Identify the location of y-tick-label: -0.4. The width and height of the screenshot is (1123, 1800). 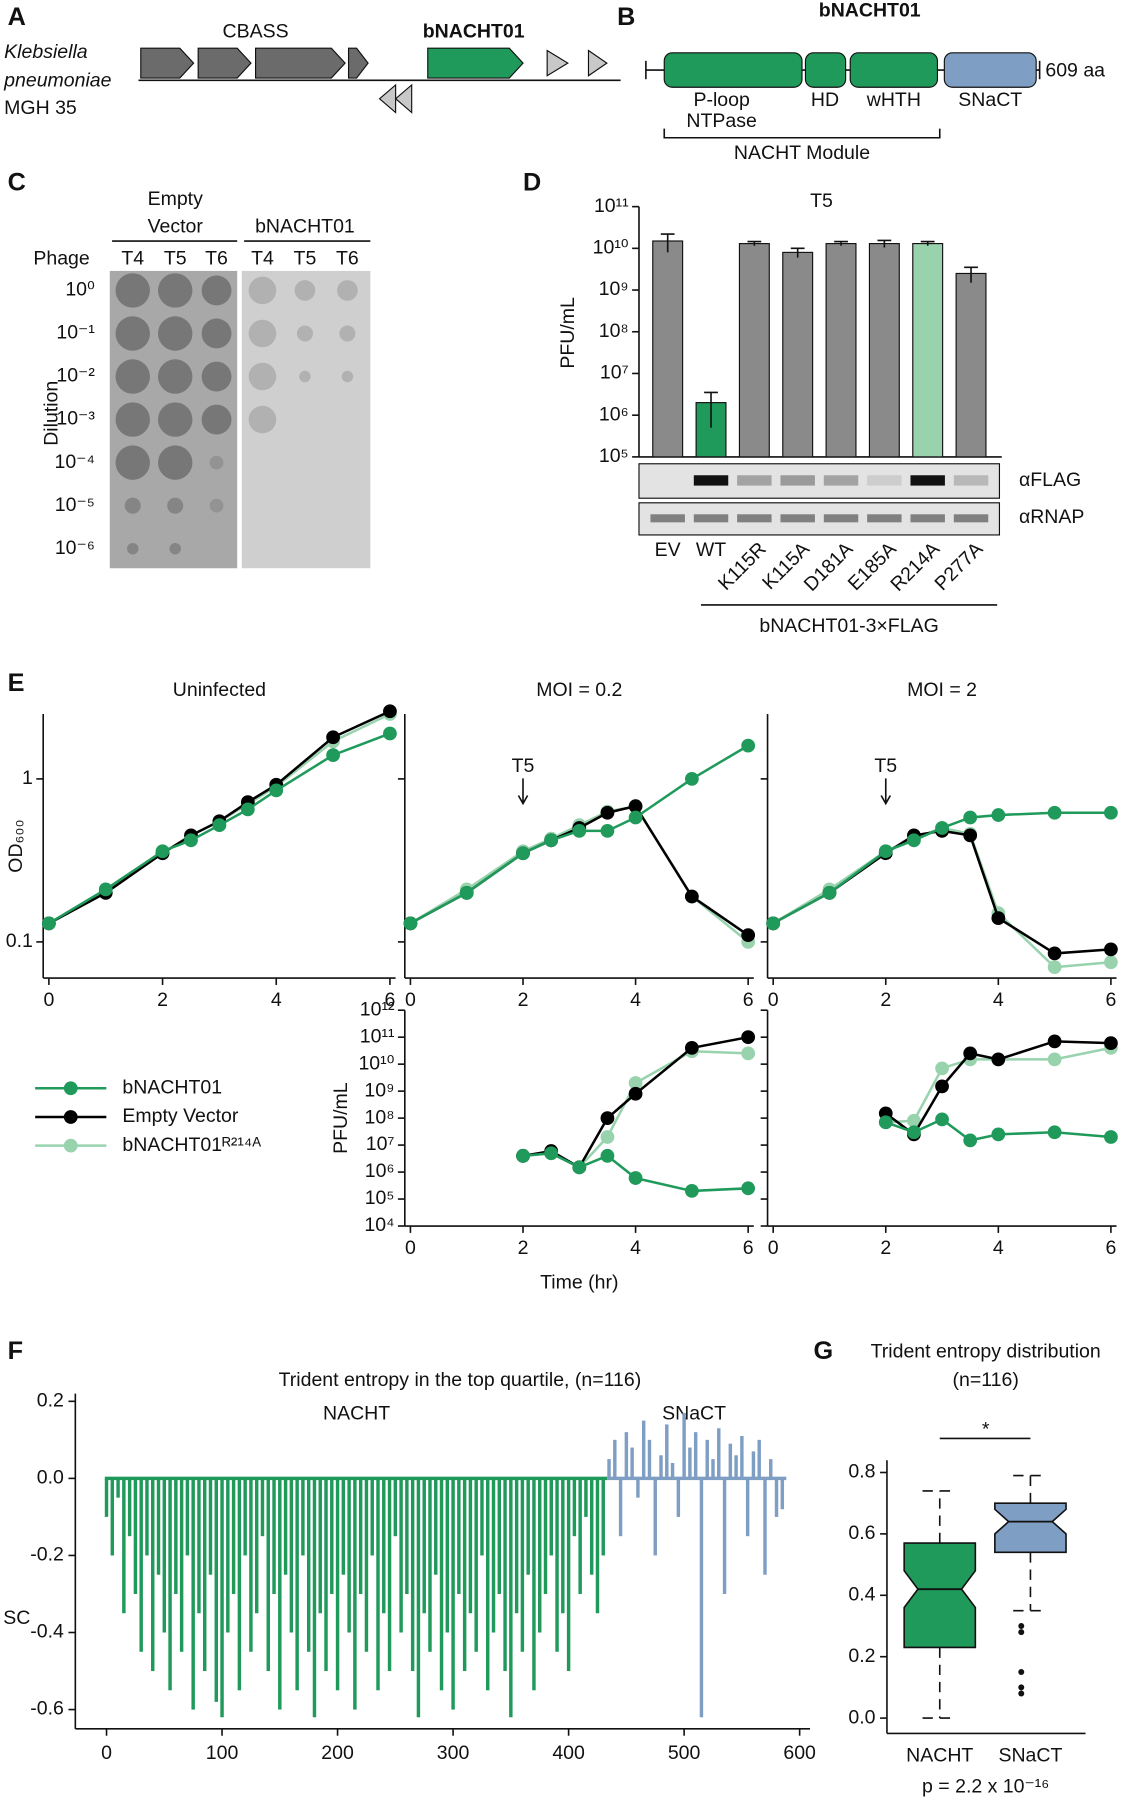
(47, 1632).